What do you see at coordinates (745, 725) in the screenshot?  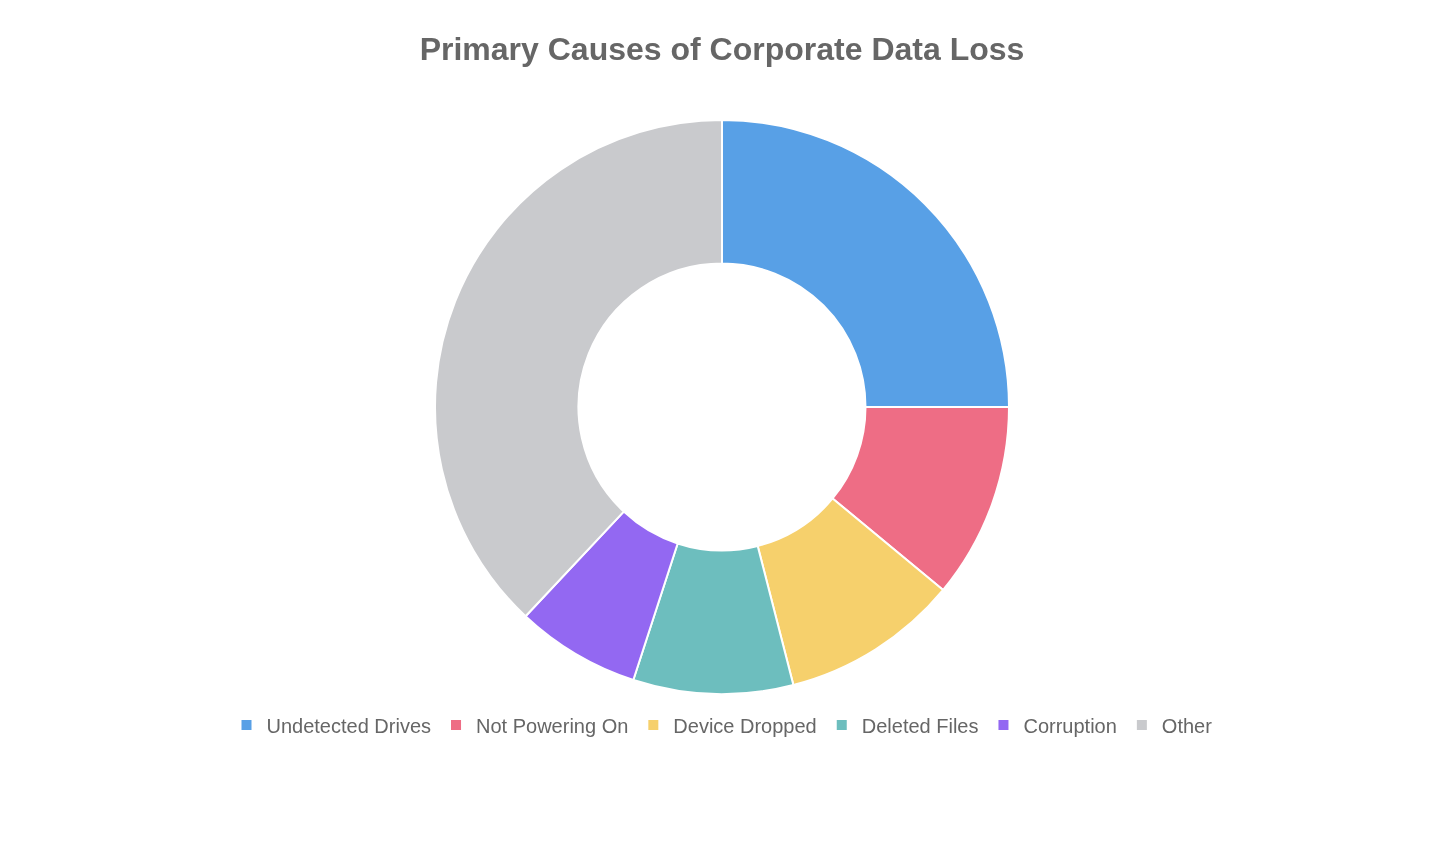 I see `legend-label: Device Dropped` at bounding box center [745, 725].